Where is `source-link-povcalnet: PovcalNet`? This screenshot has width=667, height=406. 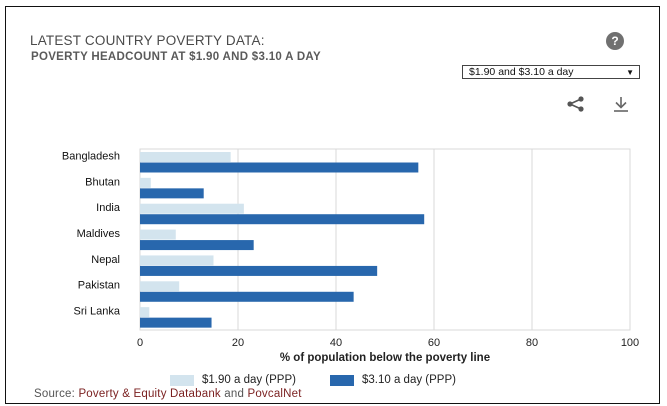
source-link-povcalnet: PovcalNet is located at coordinates (274, 394).